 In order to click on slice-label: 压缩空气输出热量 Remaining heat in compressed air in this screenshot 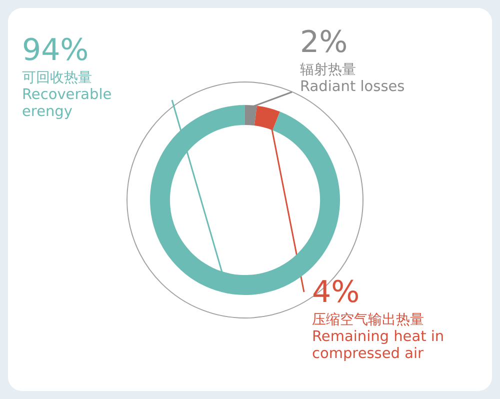, I will do `click(378, 337)`.